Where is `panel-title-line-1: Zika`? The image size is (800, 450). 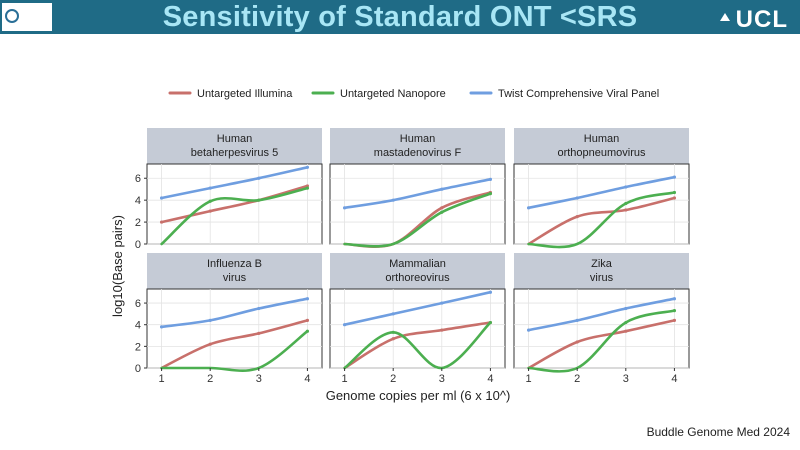 panel-title-line-1: Zika is located at coordinates (602, 264).